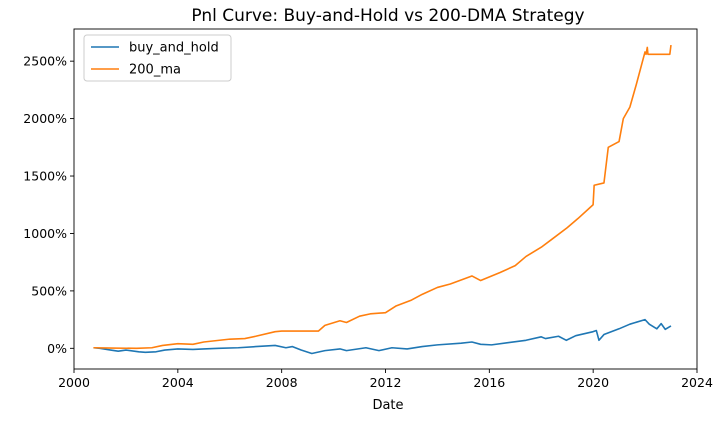 The height and width of the screenshot is (425, 716). Describe the element at coordinates (45, 118) in the screenshot. I see `y-tick-label: 2000%` at that location.